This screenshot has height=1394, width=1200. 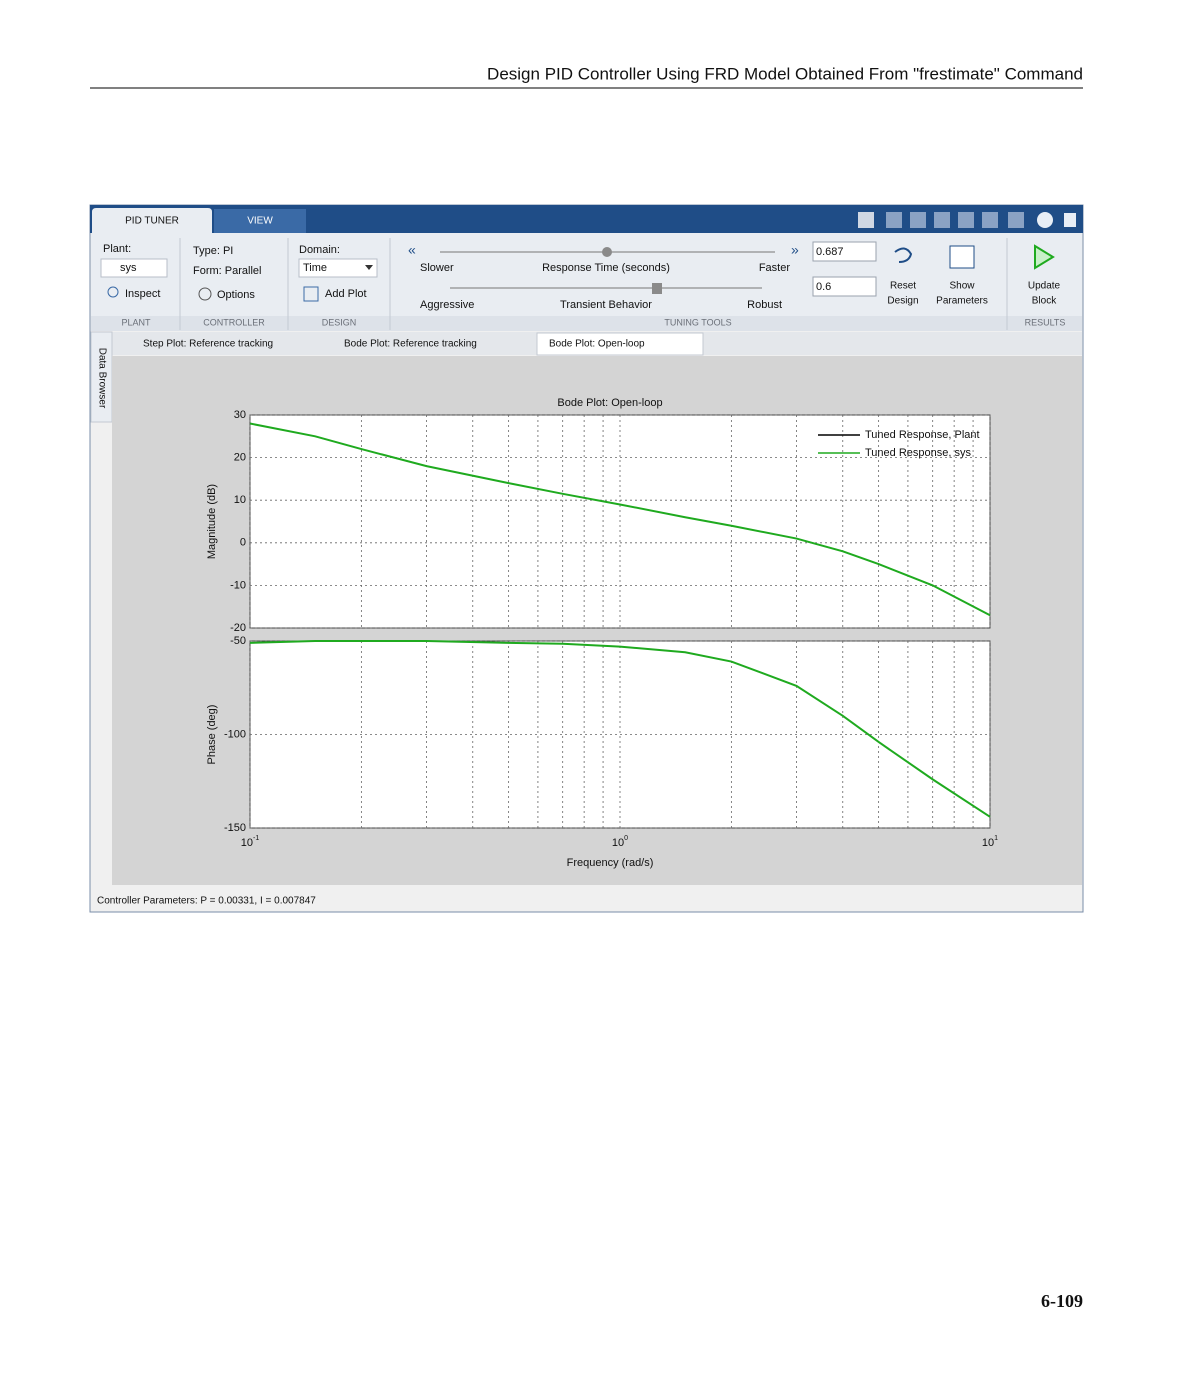 I want to click on response-time-label: Response Time (seconds), so click(x=606, y=268).